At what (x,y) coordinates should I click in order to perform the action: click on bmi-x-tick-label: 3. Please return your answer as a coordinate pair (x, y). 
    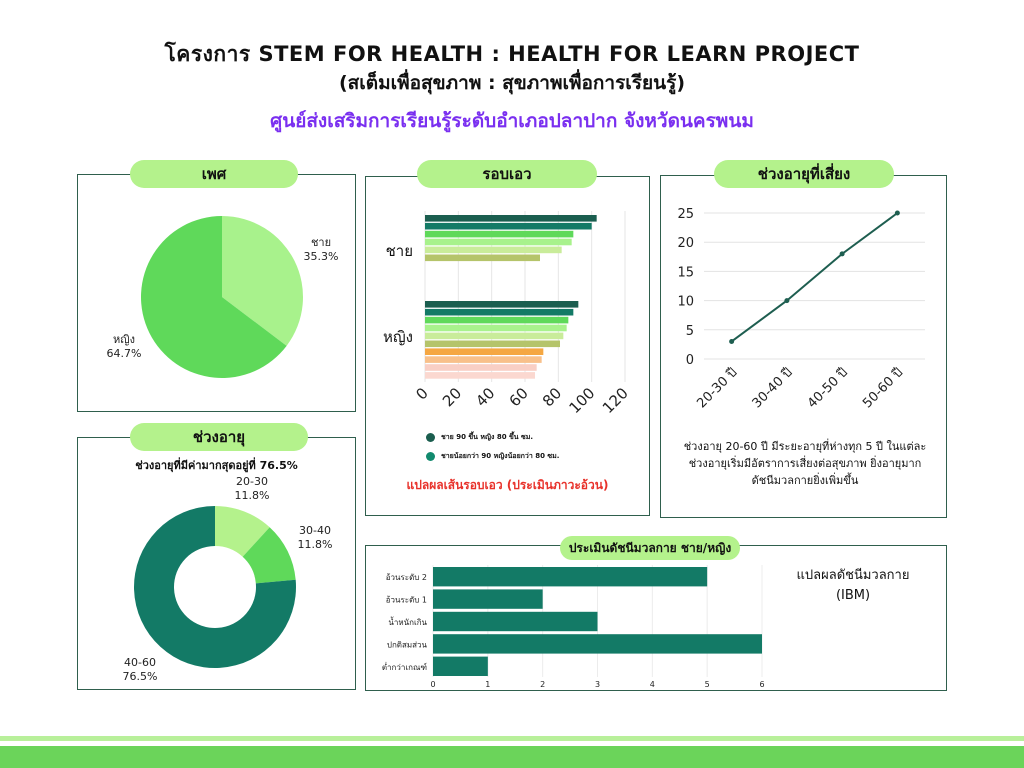
    Looking at the image, I should click on (597, 684).